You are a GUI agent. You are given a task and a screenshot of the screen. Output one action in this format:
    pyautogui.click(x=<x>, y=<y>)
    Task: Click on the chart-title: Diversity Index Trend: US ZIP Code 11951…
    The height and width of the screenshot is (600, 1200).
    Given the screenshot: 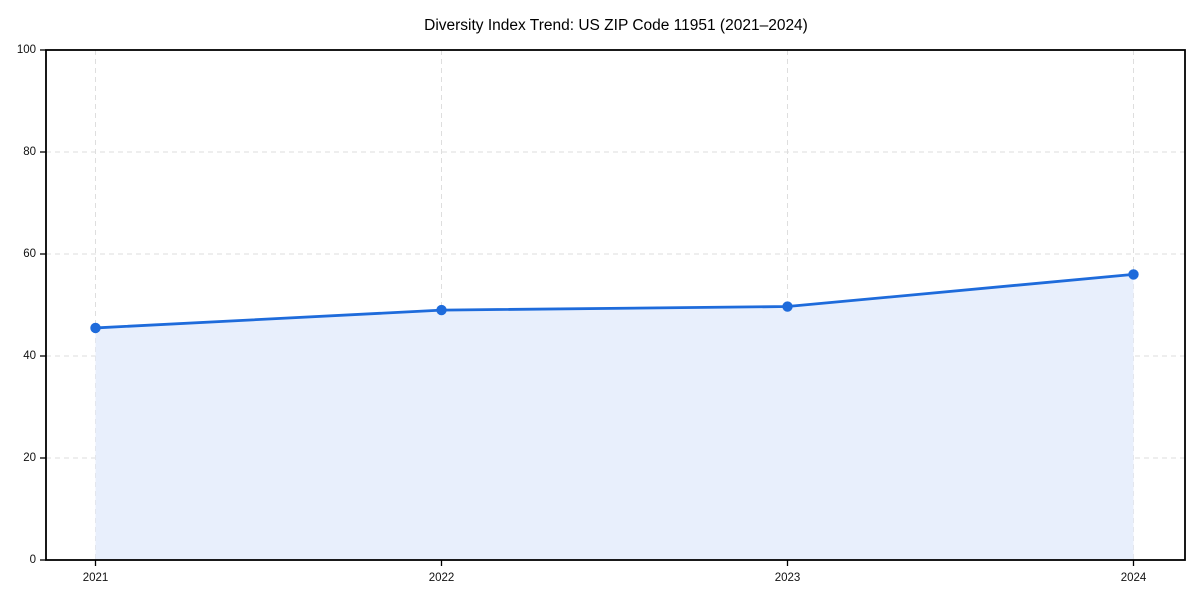 What is the action you would take?
    pyautogui.click(x=616, y=25)
    